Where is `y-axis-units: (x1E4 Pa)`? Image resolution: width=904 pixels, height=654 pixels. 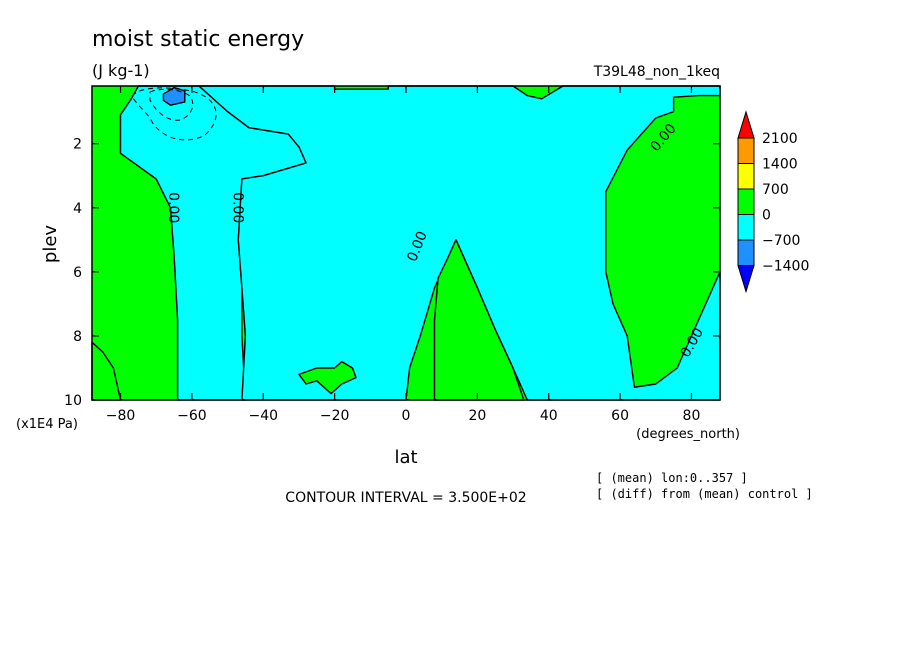
y-axis-units: (x1E4 Pa) is located at coordinates (47, 424).